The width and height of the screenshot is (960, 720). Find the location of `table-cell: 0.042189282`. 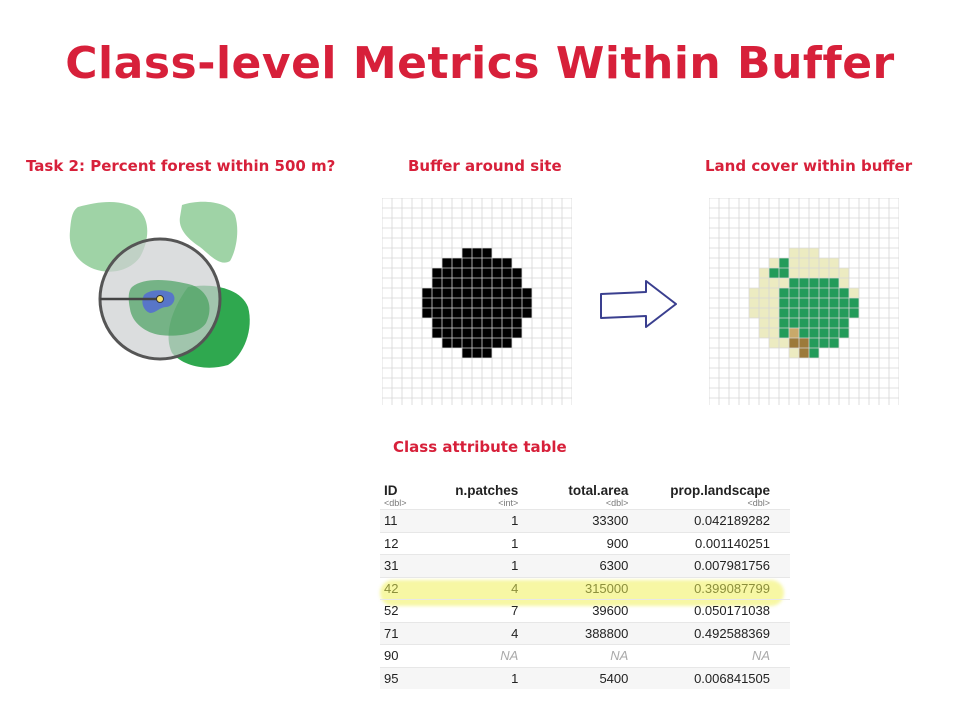

table-cell: 0.042189282 is located at coordinates (711, 520).